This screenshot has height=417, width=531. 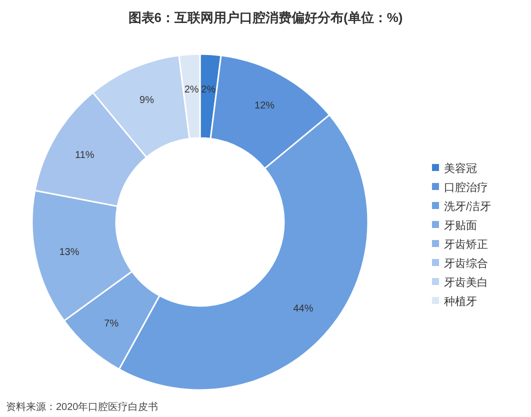 What do you see at coordinates (466, 187) in the screenshot?
I see `legend-label: 口腔治疗` at bounding box center [466, 187].